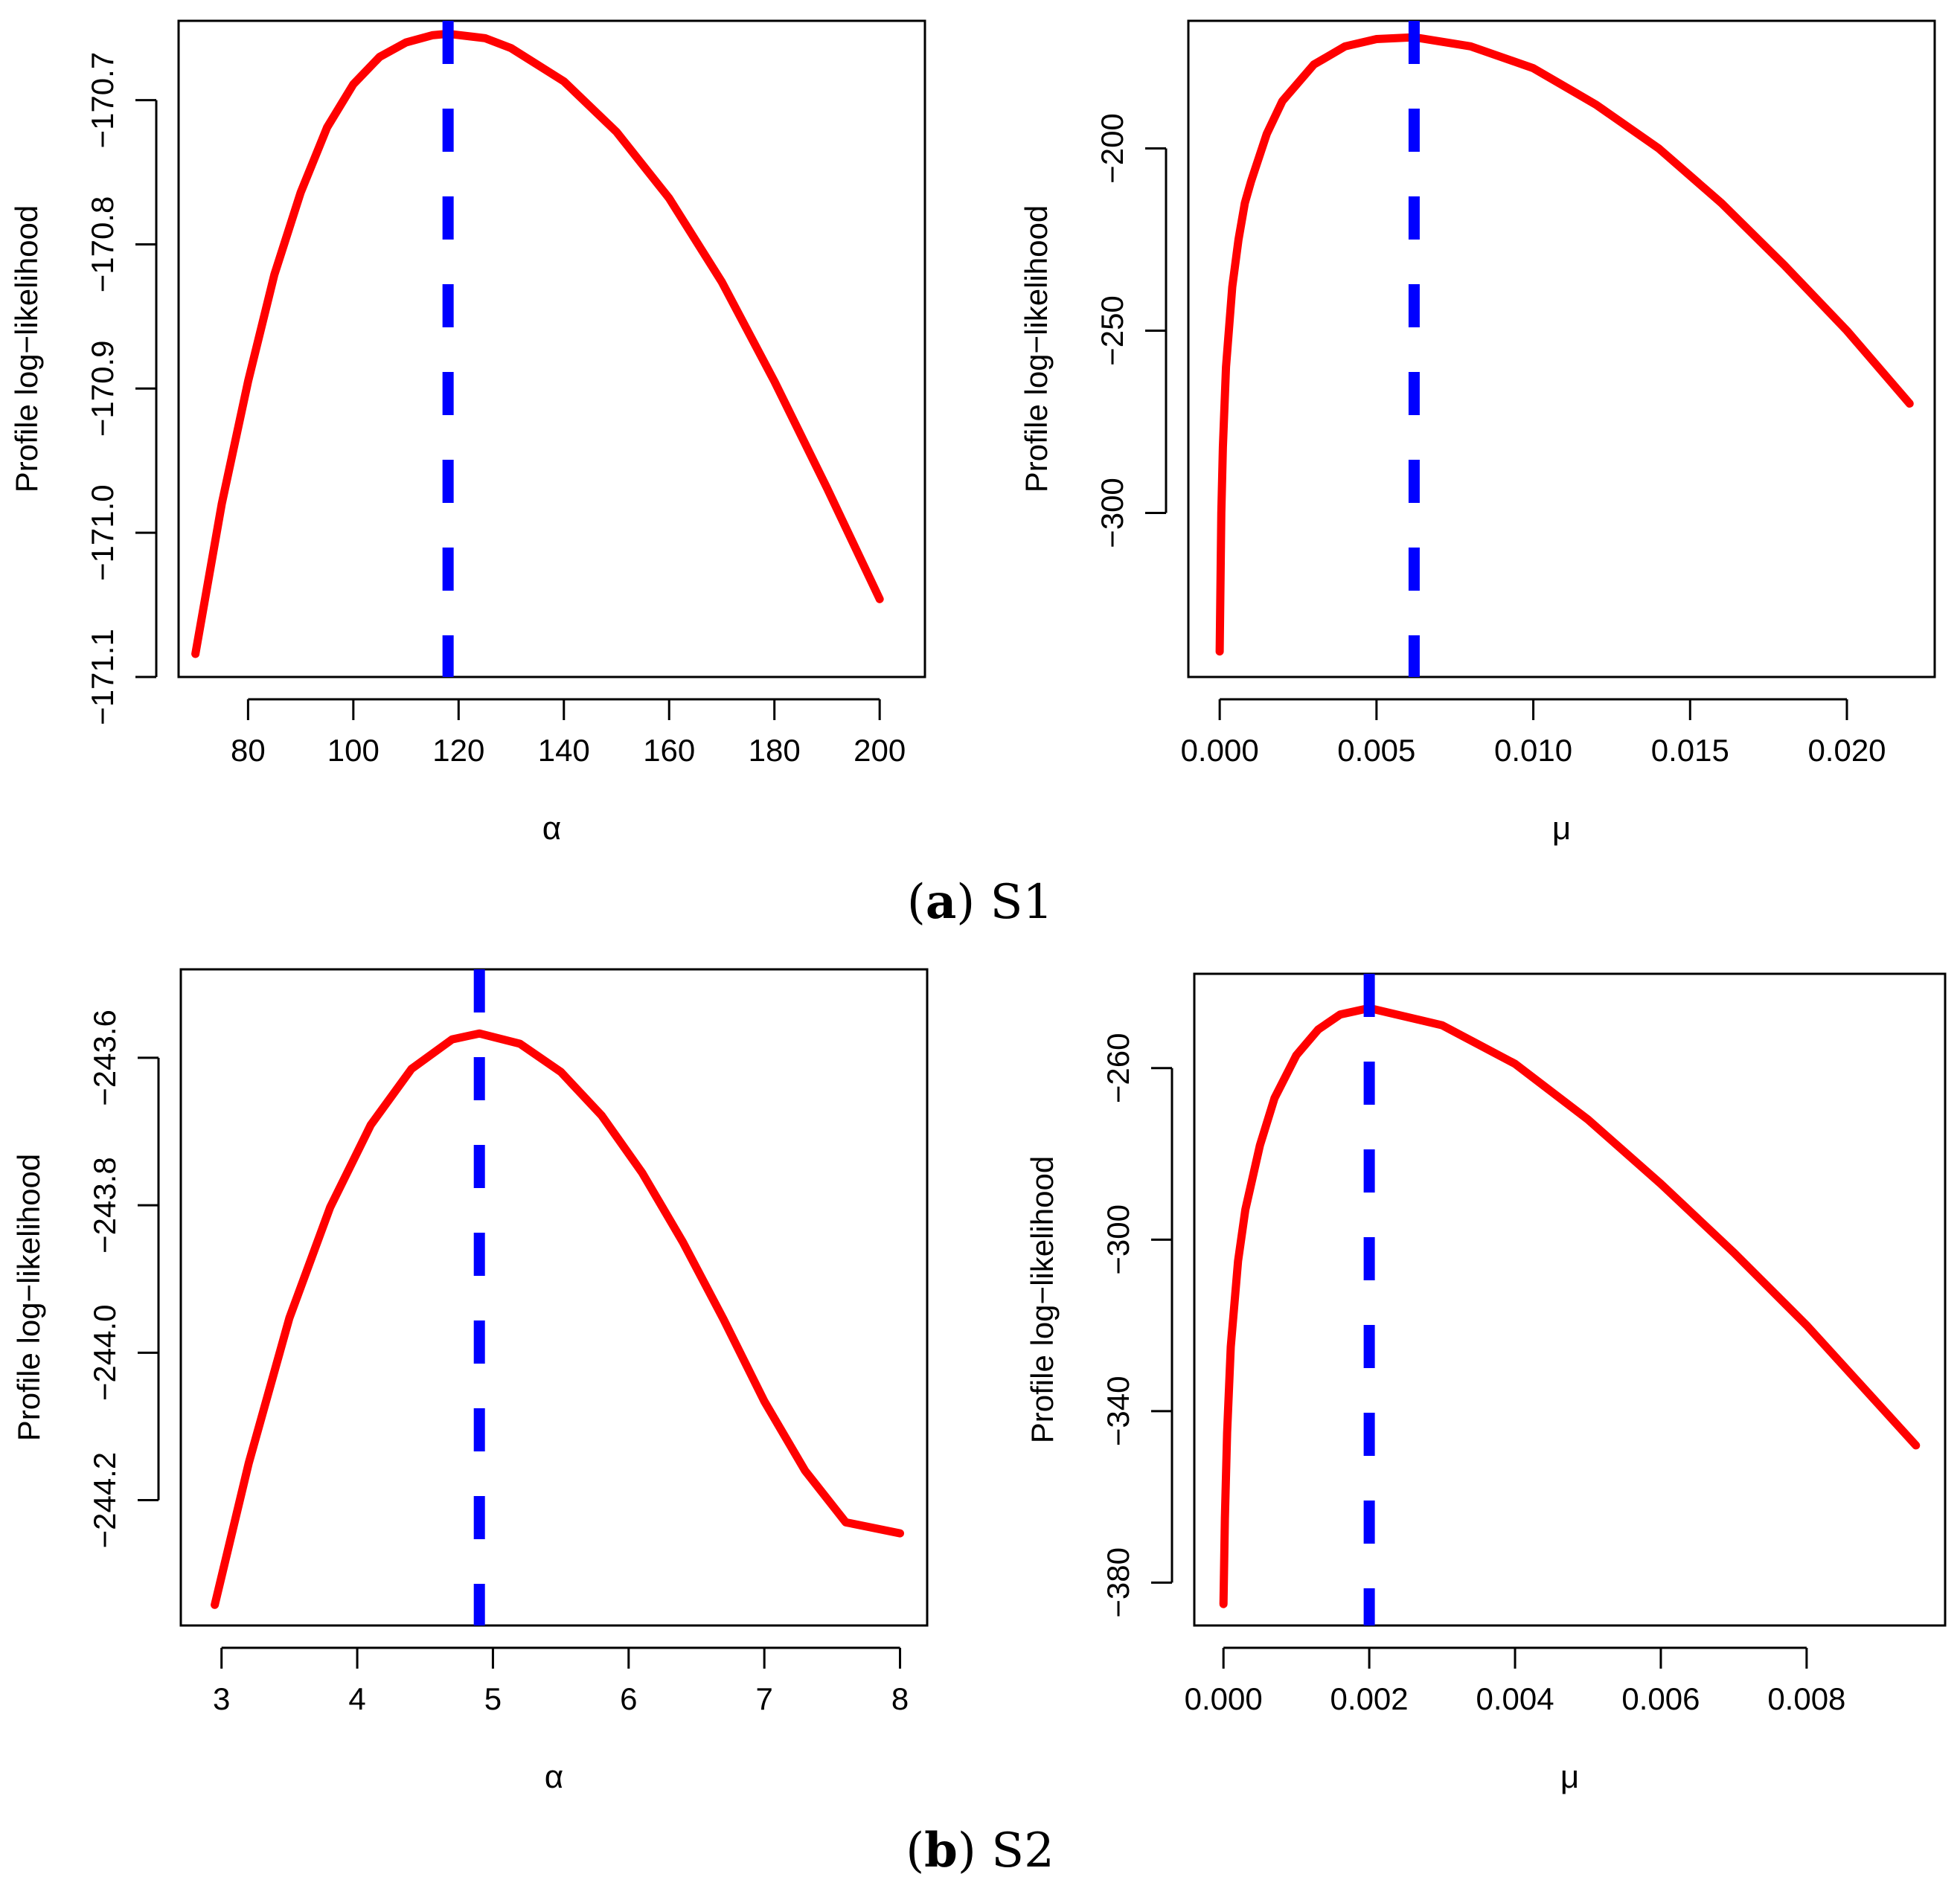 The image size is (1960, 1900). I want to click on x-tick-label: 180, so click(775, 751).